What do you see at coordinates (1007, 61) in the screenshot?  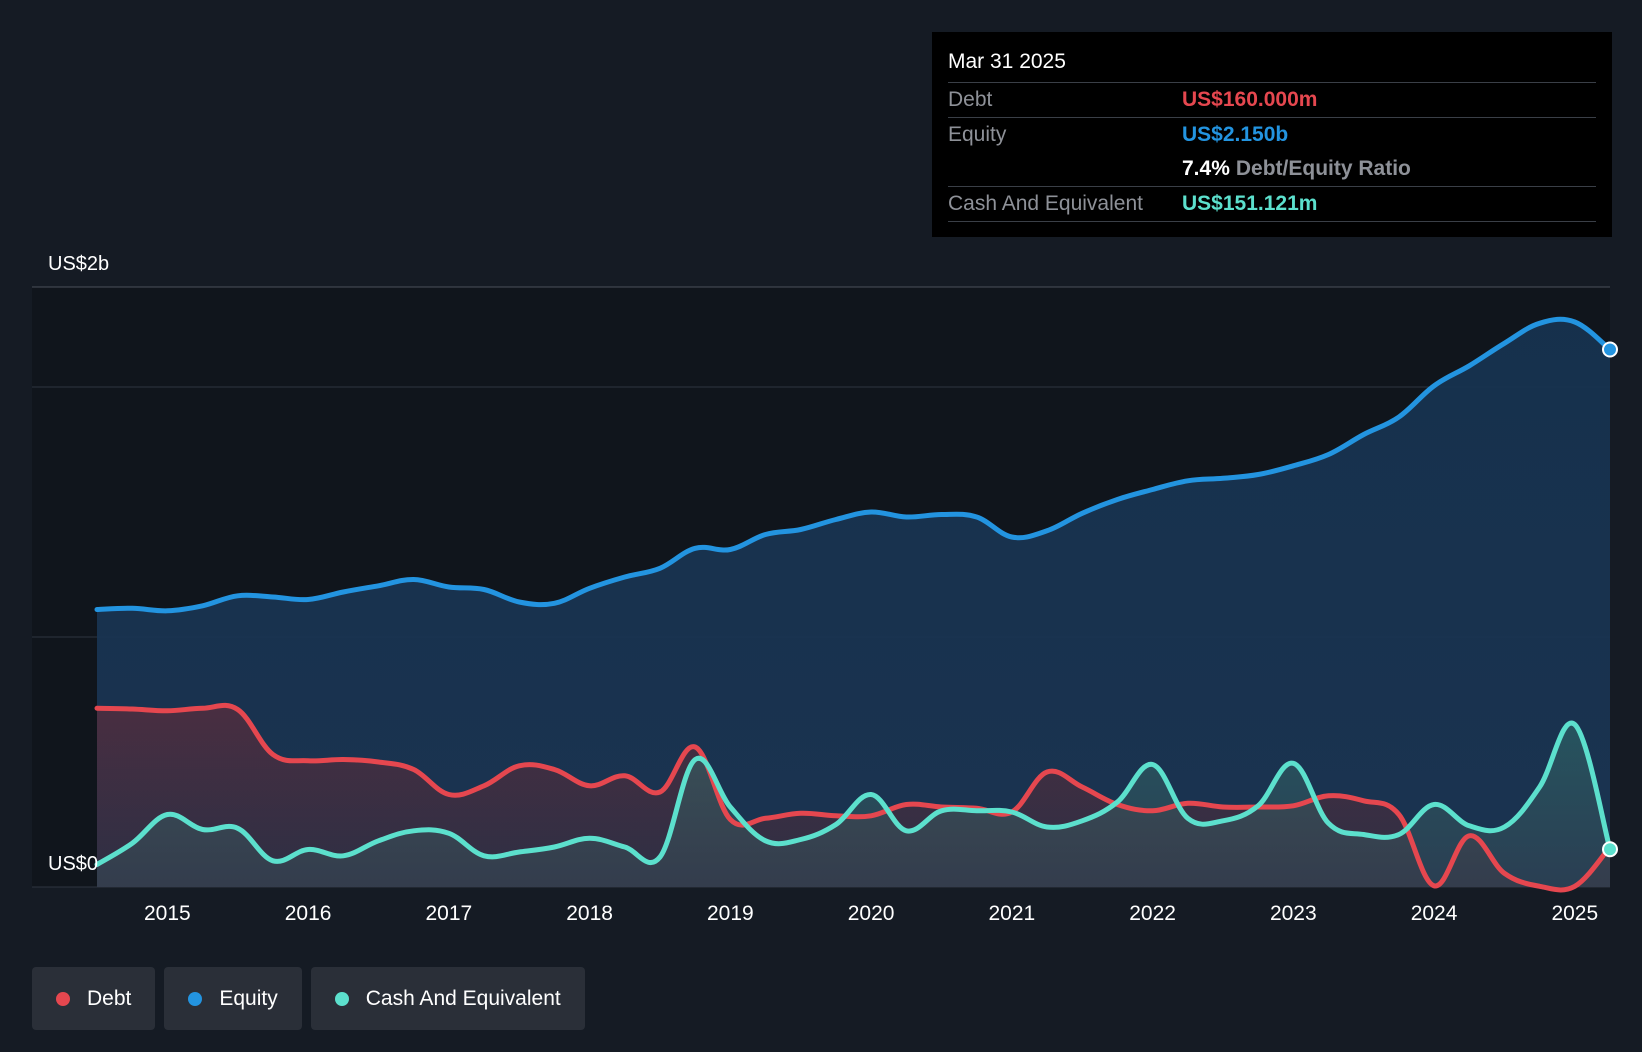 I see `tooltip-date: Mar 31 2025` at bounding box center [1007, 61].